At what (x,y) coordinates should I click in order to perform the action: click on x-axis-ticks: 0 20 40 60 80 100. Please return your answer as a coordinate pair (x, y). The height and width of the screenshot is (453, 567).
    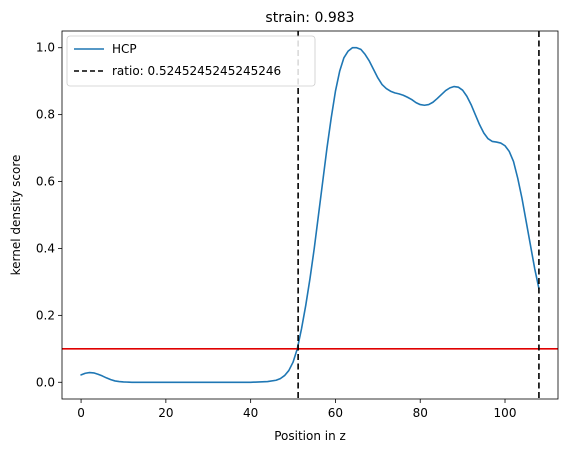
    Looking at the image, I should click on (296, 409).